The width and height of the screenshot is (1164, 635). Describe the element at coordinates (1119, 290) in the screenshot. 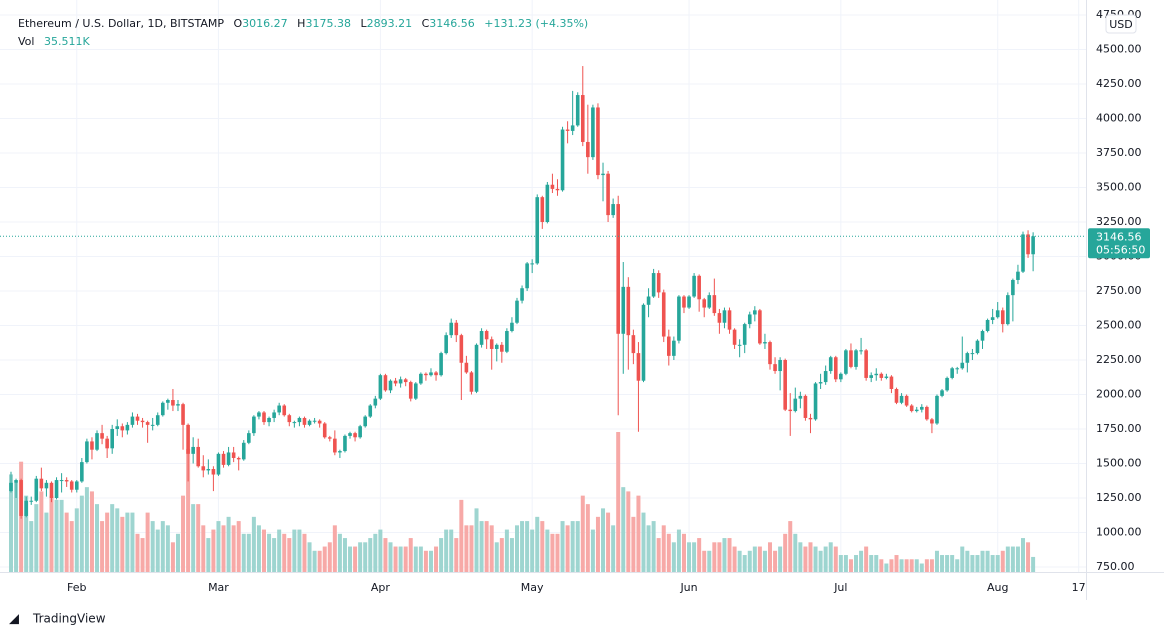

I see `y-tick-label: 2750.00` at that location.